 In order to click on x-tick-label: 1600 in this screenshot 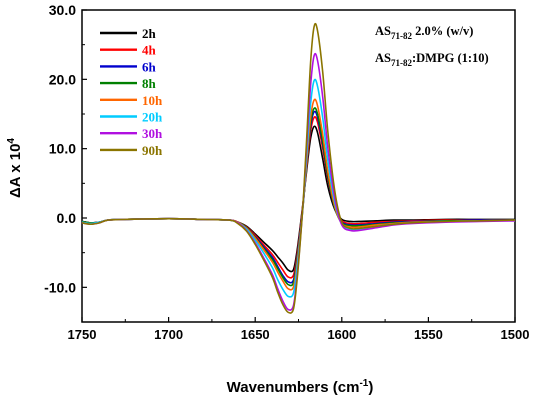, I will do `click(341, 334)`.